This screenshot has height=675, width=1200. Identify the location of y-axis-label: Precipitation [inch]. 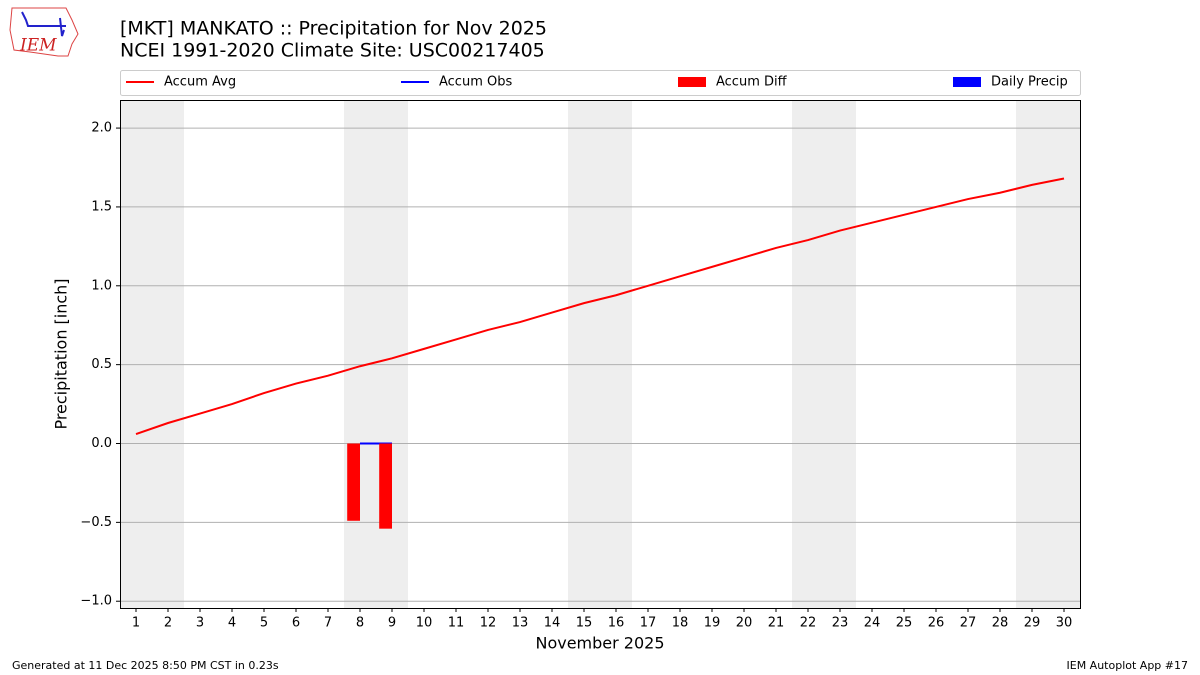
(61, 353).